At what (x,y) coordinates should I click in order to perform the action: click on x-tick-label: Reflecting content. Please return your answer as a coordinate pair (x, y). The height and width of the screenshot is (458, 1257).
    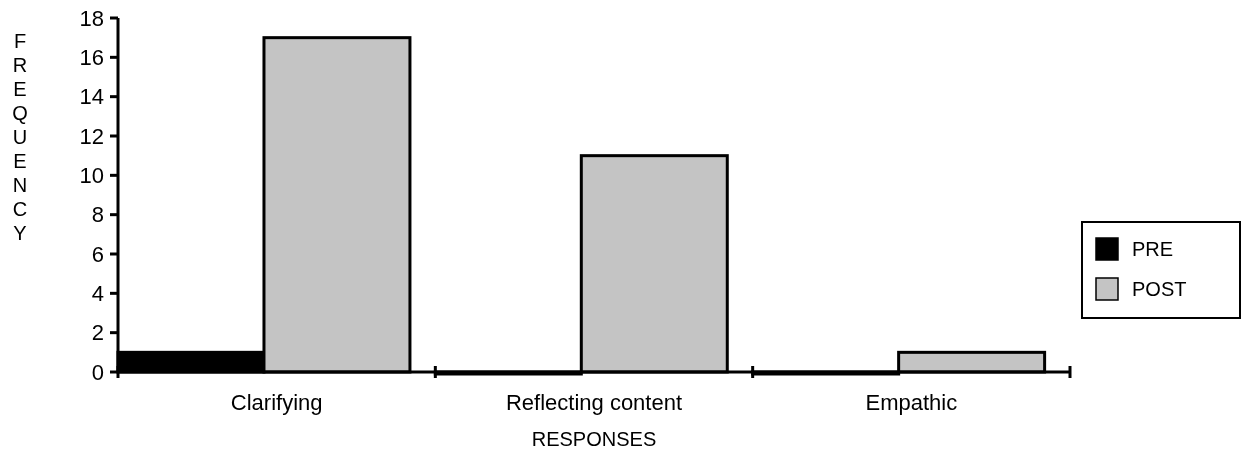
    Looking at the image, I should click on (594, 402).